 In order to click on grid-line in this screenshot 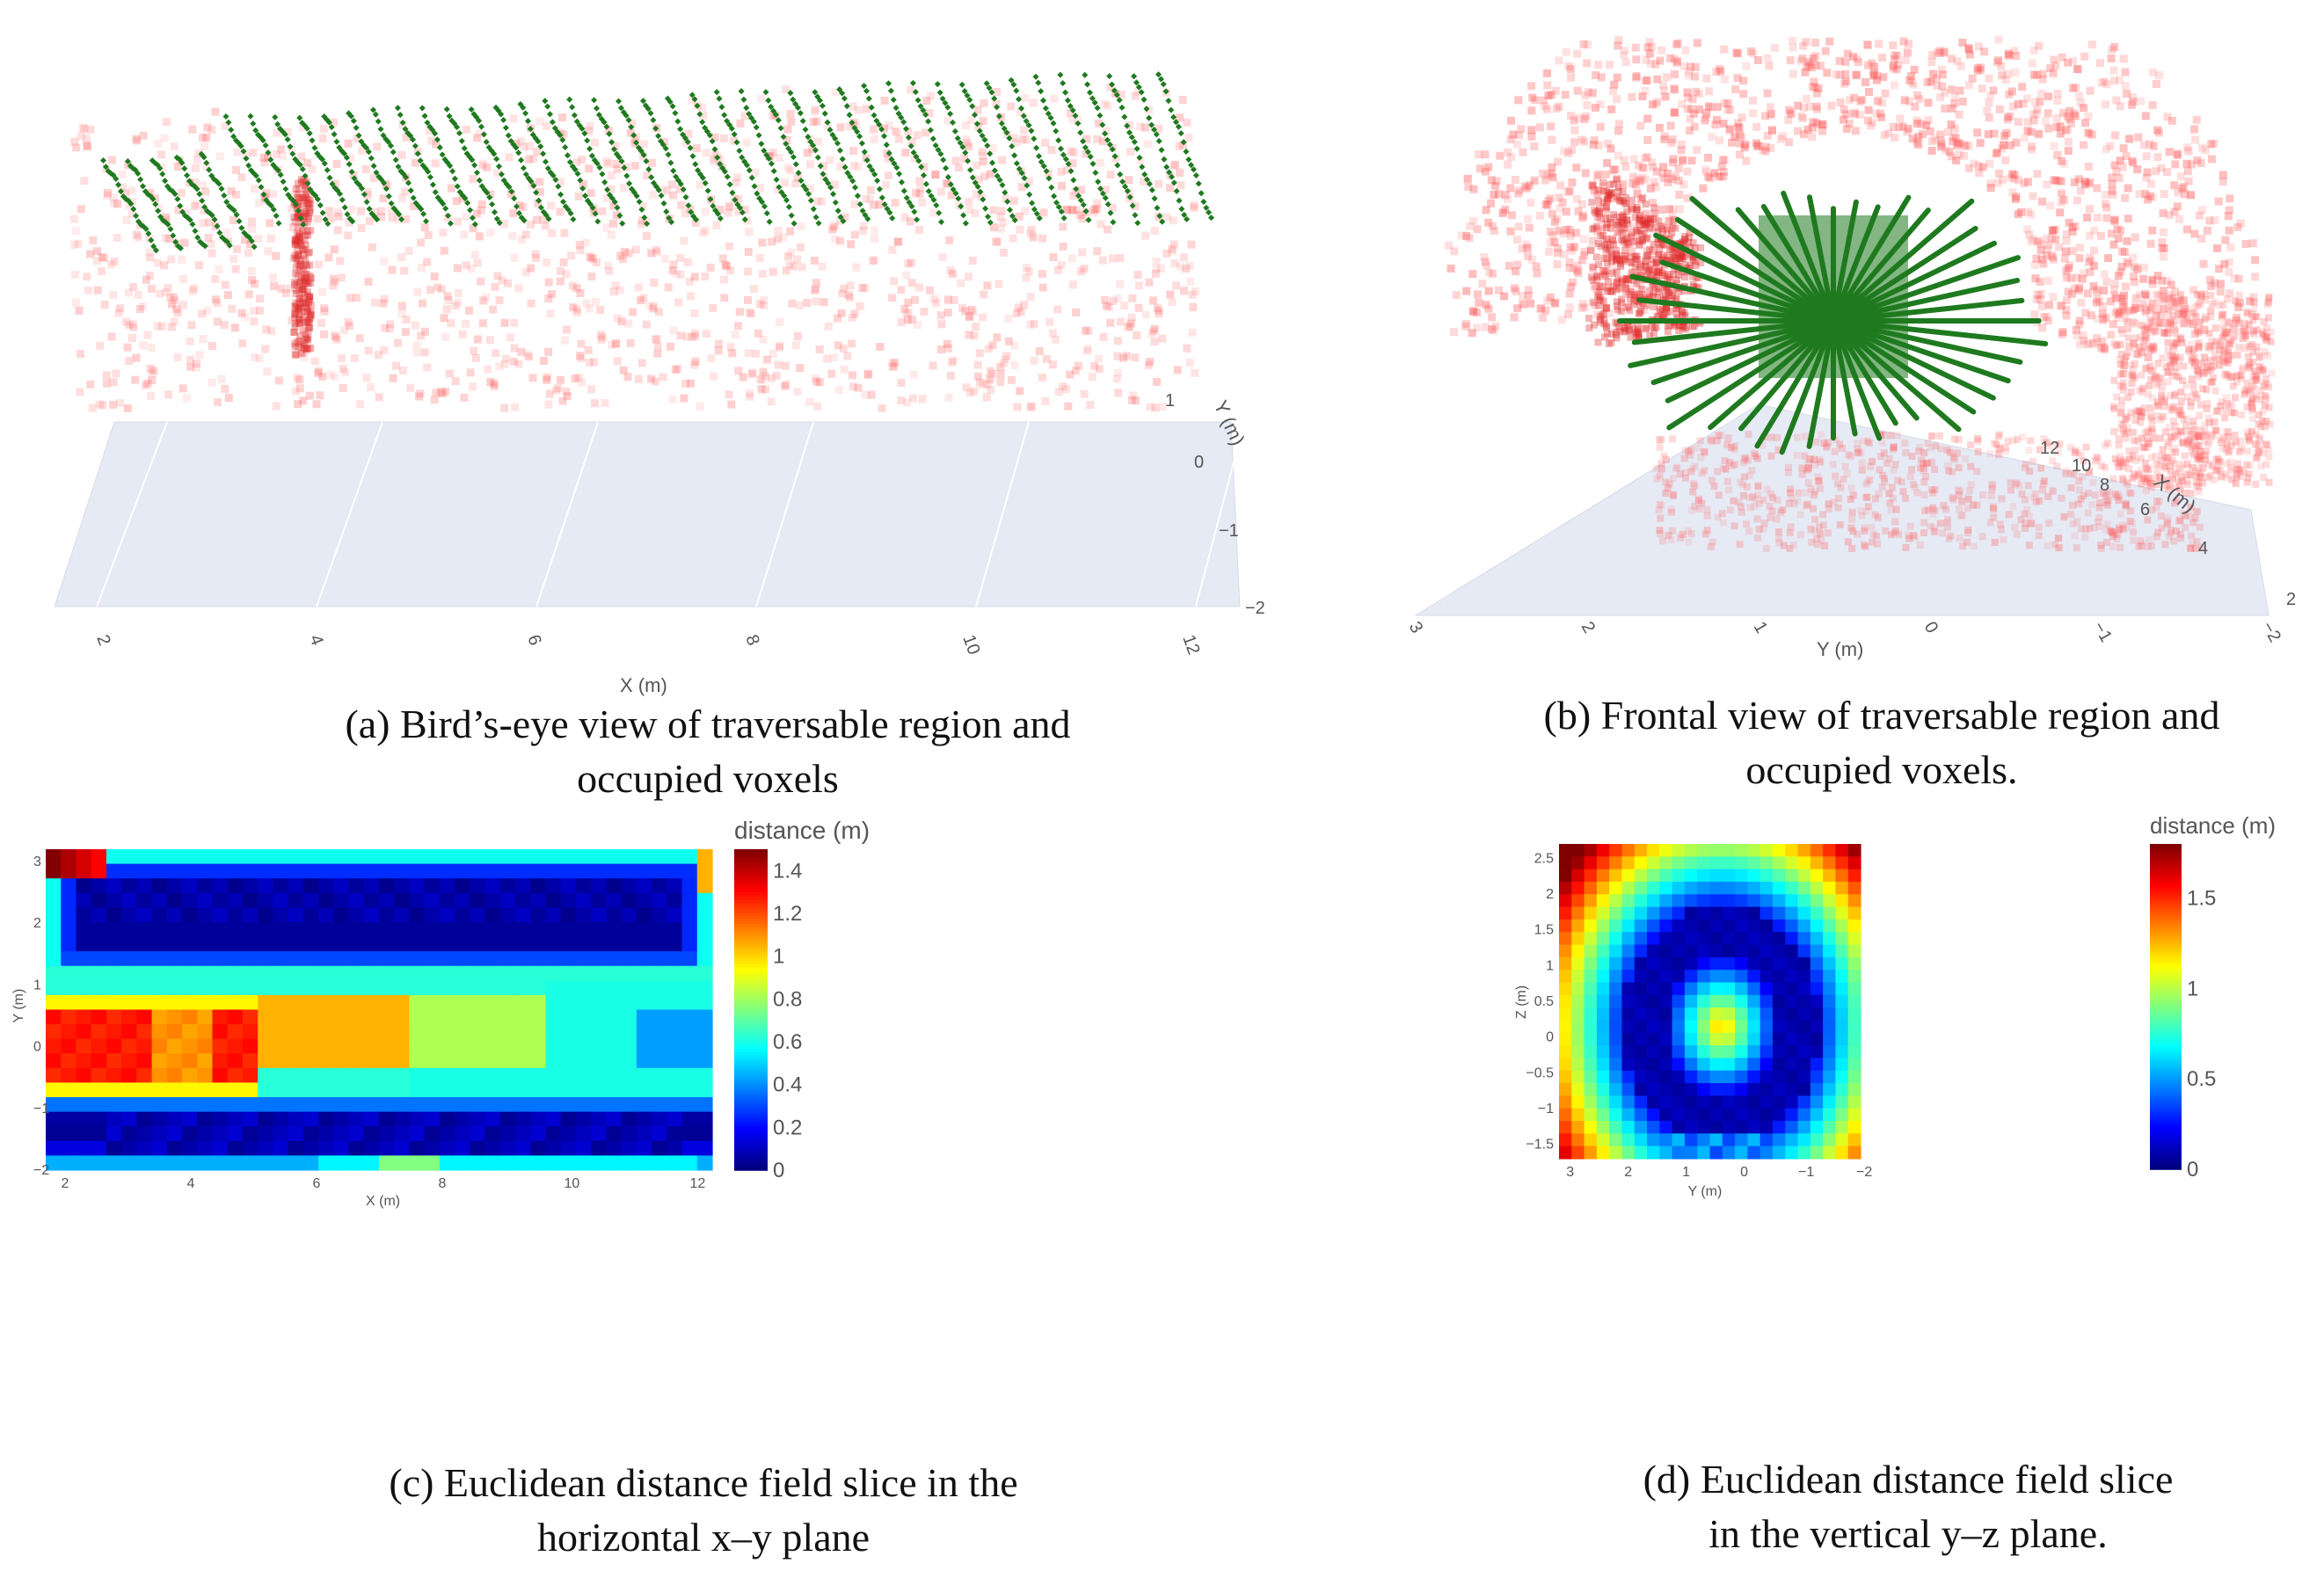, I will do `click(1002, 514)`.